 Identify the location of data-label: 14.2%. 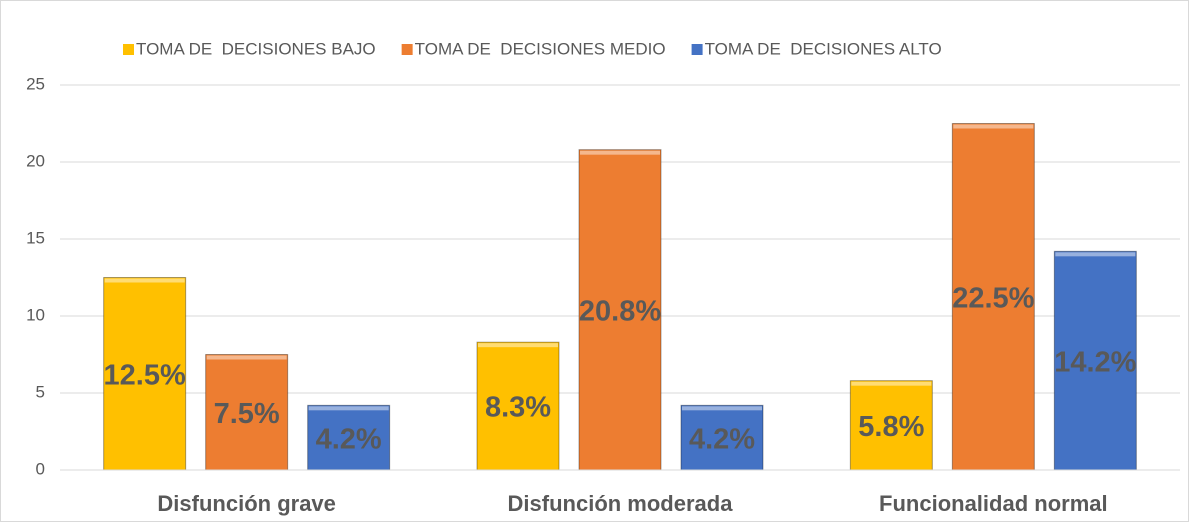
(1095, 362).